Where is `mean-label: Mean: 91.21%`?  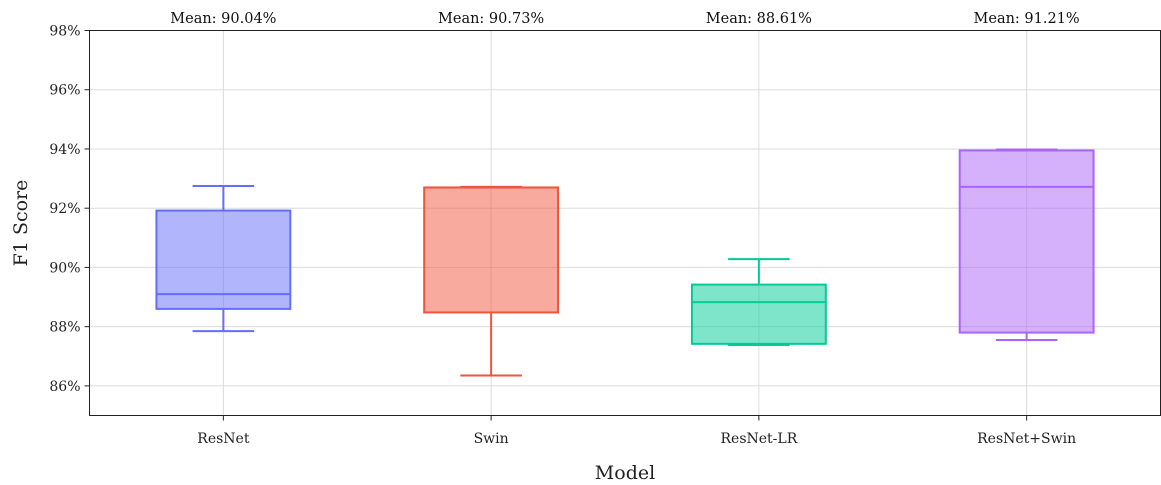 mean-label: Mean: 91.21% is located at coordinates (1027, 19).